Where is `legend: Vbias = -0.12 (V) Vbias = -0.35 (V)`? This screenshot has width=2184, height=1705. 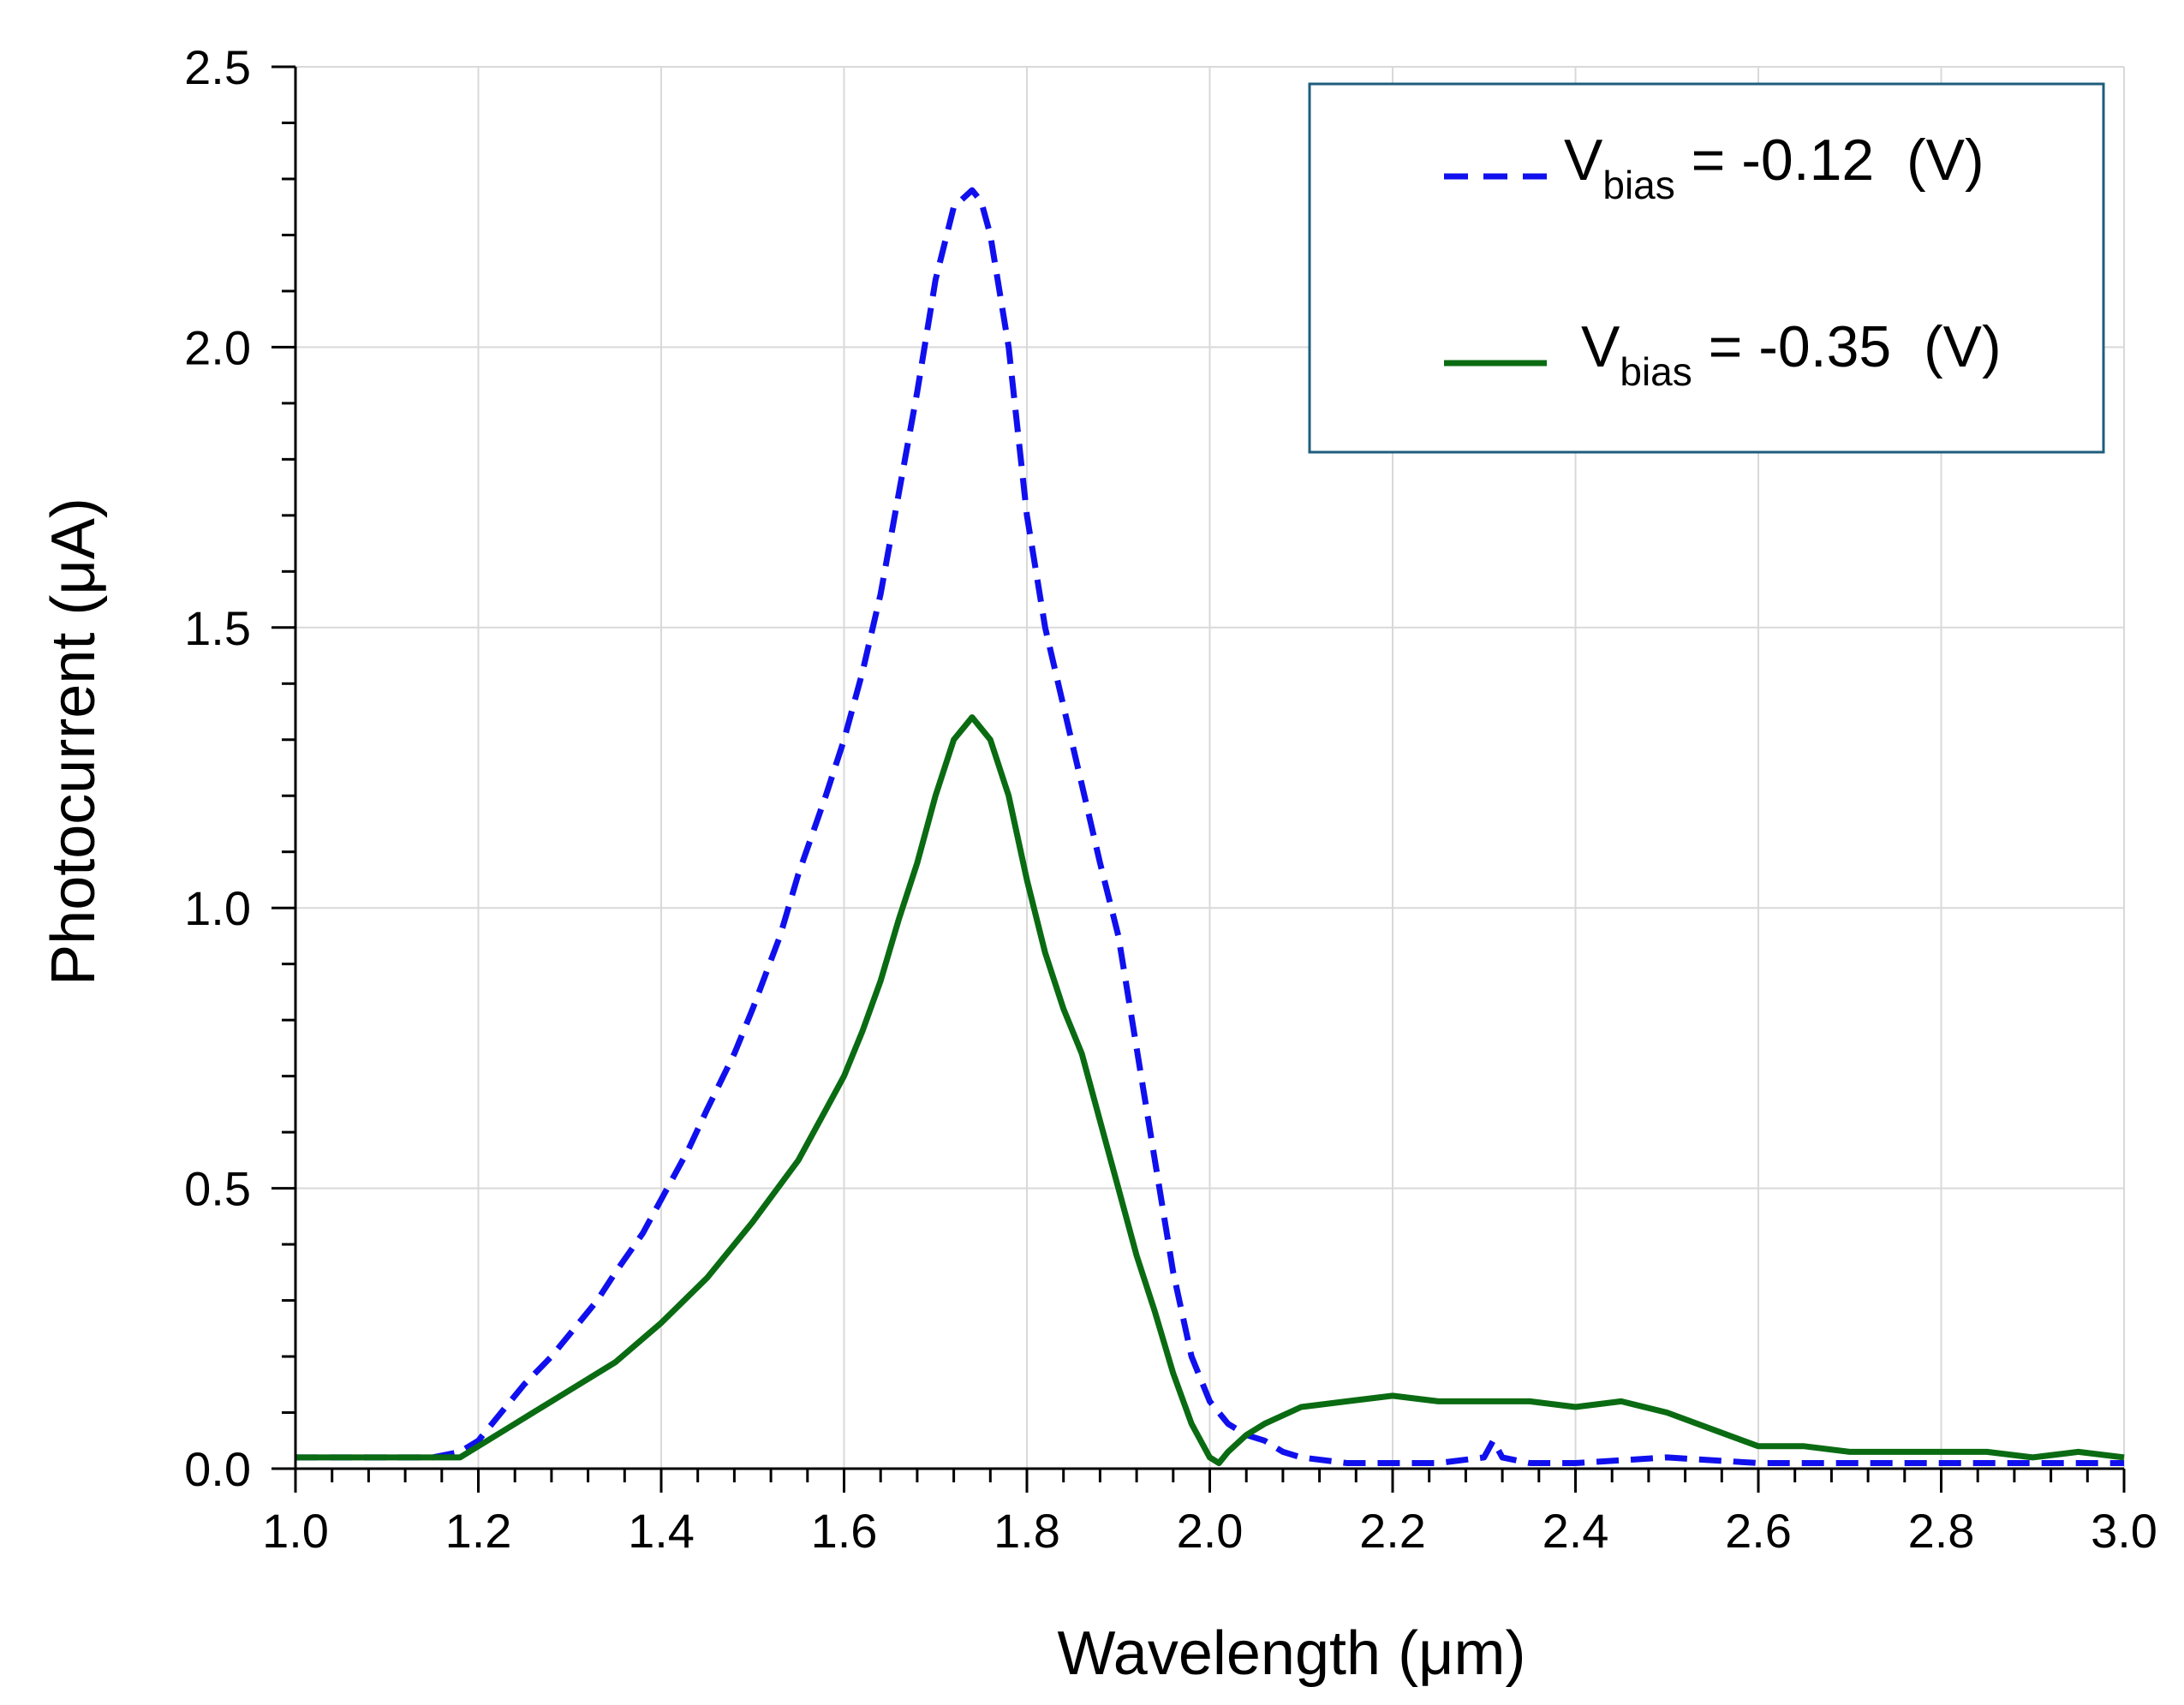
legend: Vbias = -0.12 (V) Vbias = -0.35 (V) is located at coordinates (1706, 268).